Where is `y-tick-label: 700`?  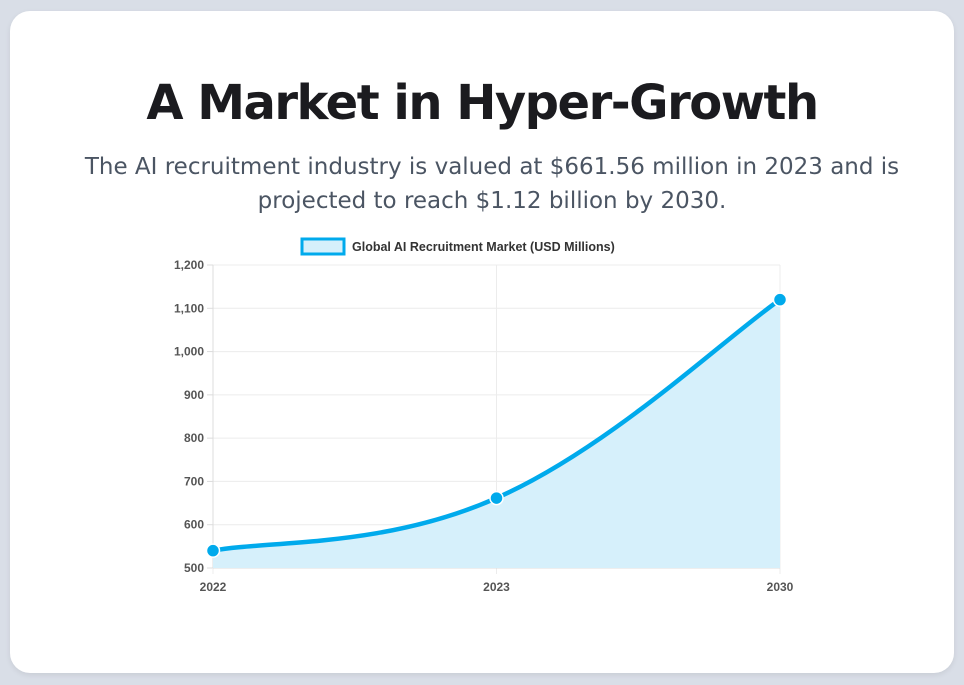 y-tick-label: 700 is located at coordinates (194, 481).